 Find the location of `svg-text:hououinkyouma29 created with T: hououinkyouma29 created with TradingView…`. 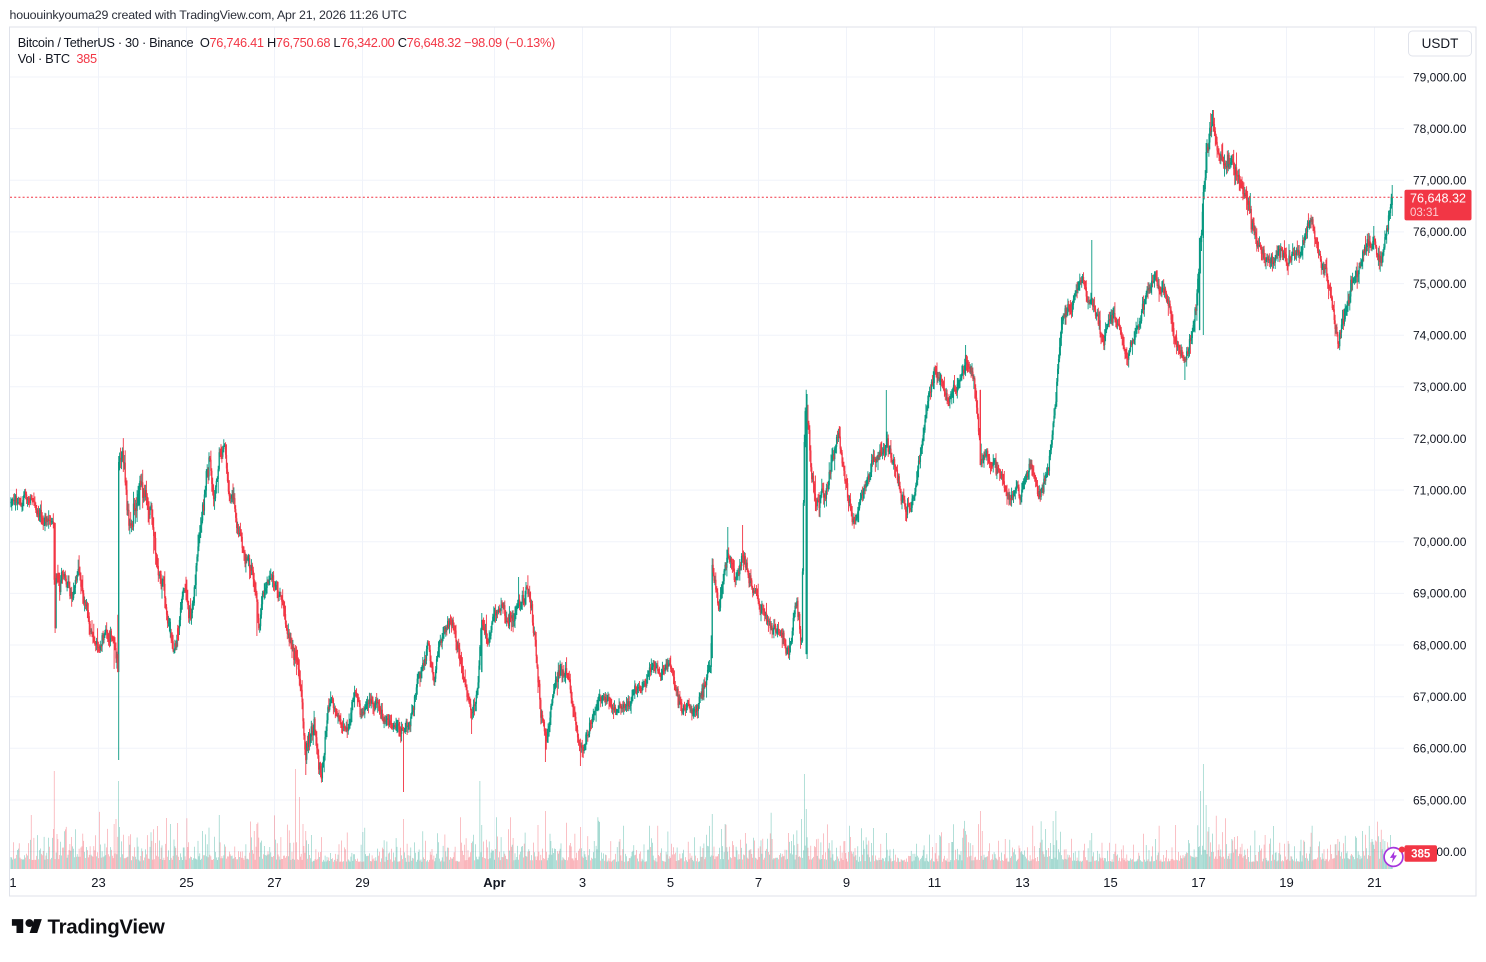

svg-text:hououinkyouma29 created with T: hououinkyouma29 created with TradingView… is located at coordinates (208, 15).